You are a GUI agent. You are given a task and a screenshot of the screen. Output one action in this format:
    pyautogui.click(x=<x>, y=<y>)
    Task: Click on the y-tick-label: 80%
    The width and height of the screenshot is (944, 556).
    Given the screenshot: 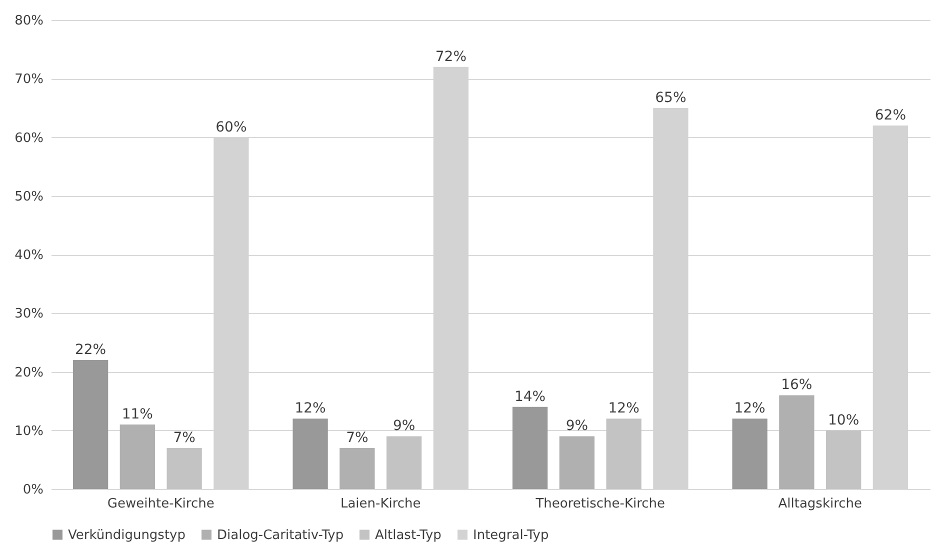 What is the action you would take?
    pyautogui.click(x=29, y=21)
    